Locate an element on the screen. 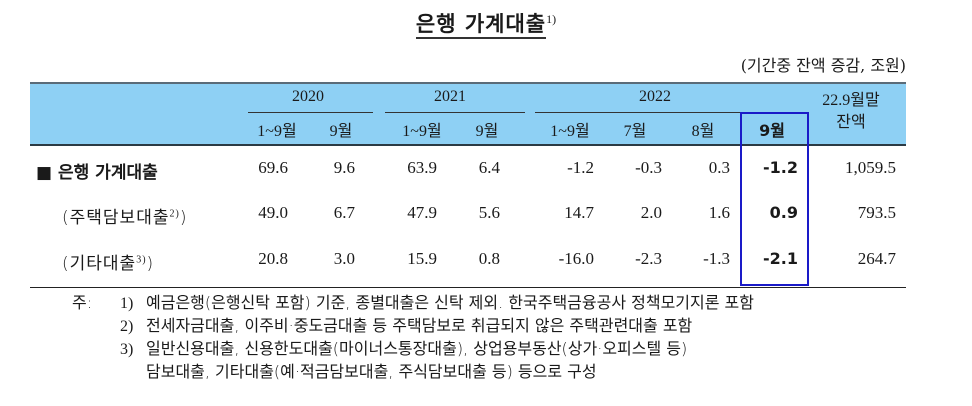 This screenshot has width=972, height=406. col-2021-9: 9월 is located at coordinates (487, 131).